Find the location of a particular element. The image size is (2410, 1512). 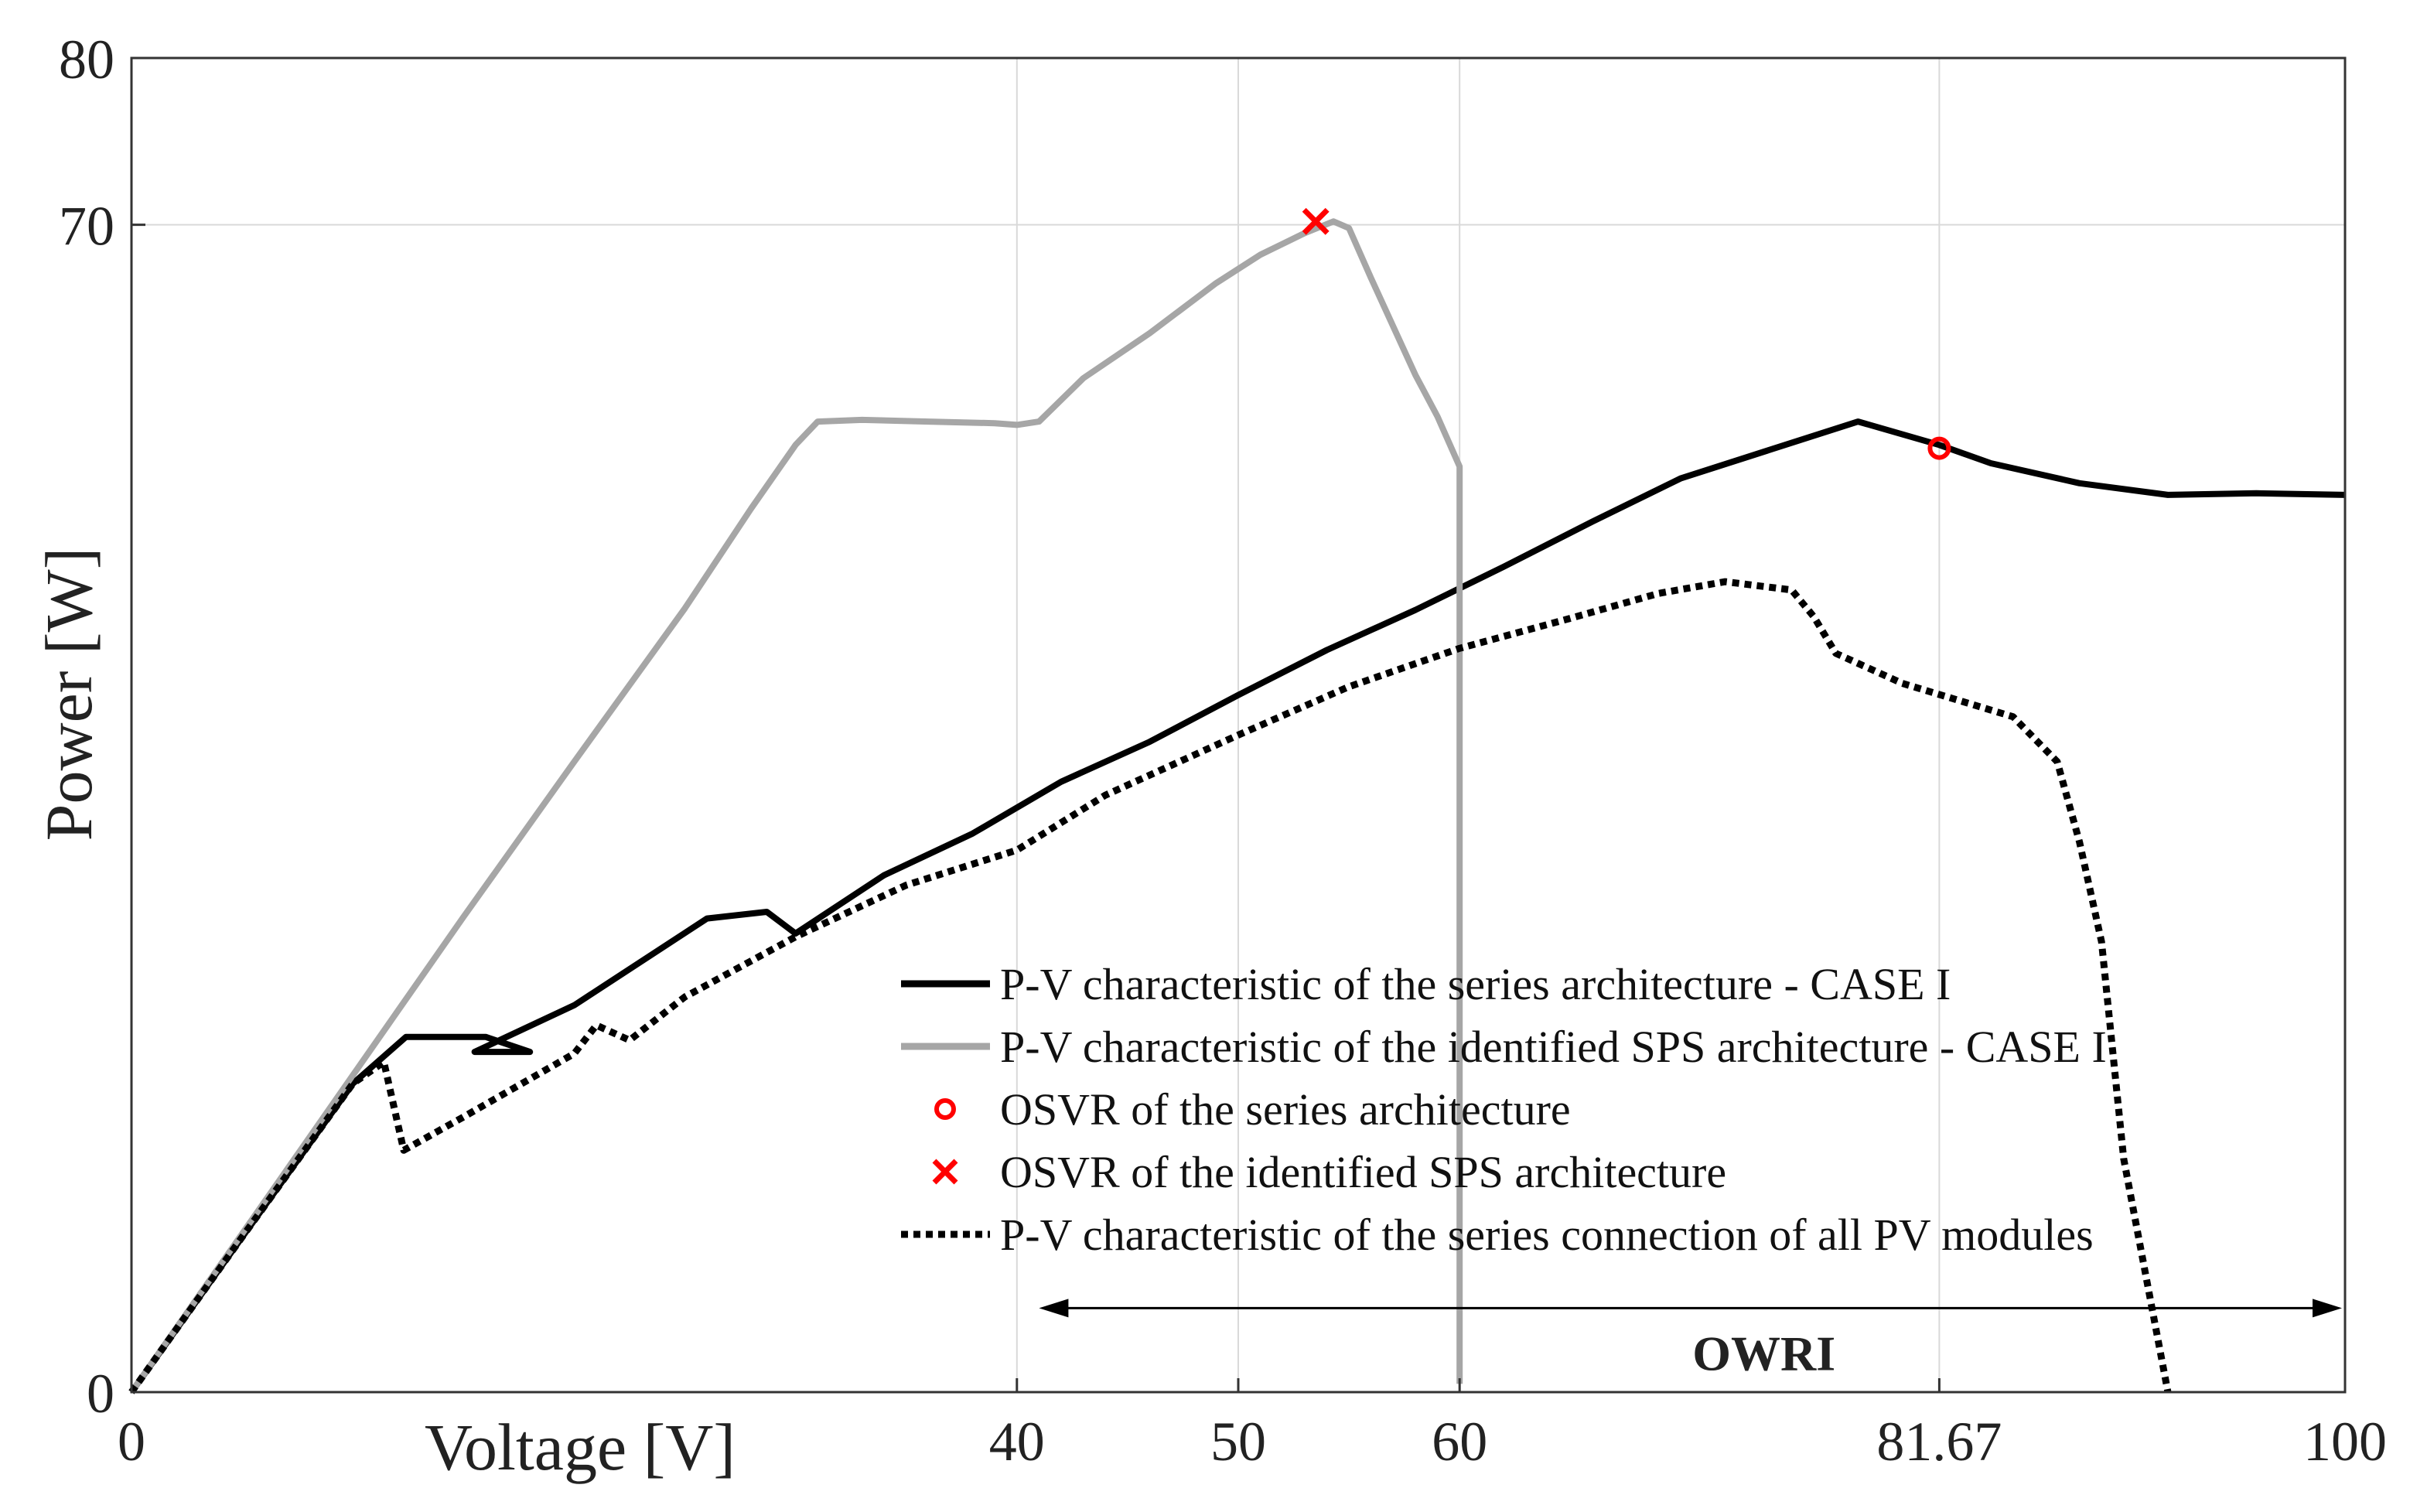

legend-item: OSVR of the series architecture is located at coordinates (1252, 1109).